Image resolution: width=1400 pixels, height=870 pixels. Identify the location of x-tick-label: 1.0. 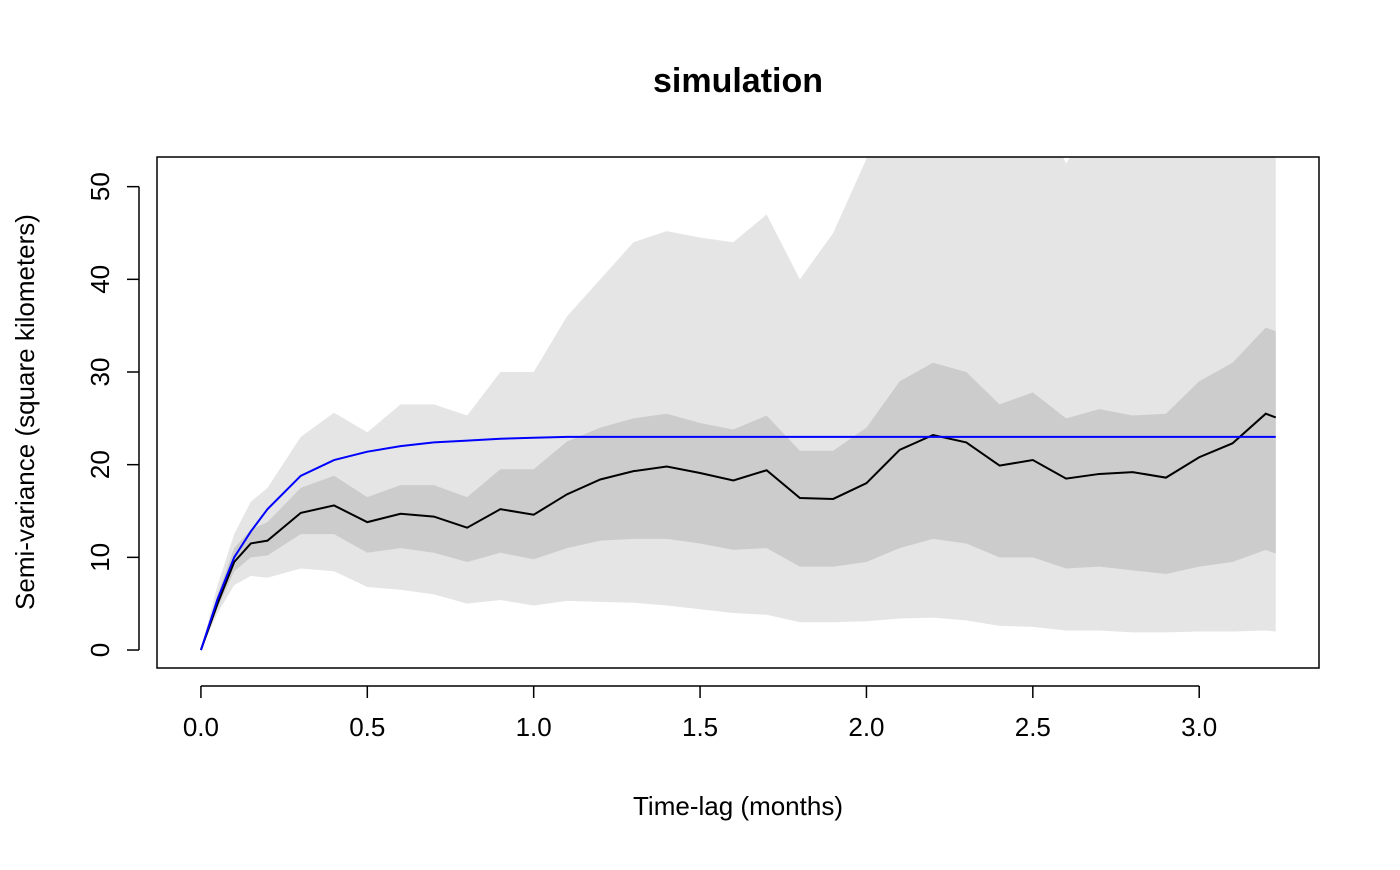
(534, 727).